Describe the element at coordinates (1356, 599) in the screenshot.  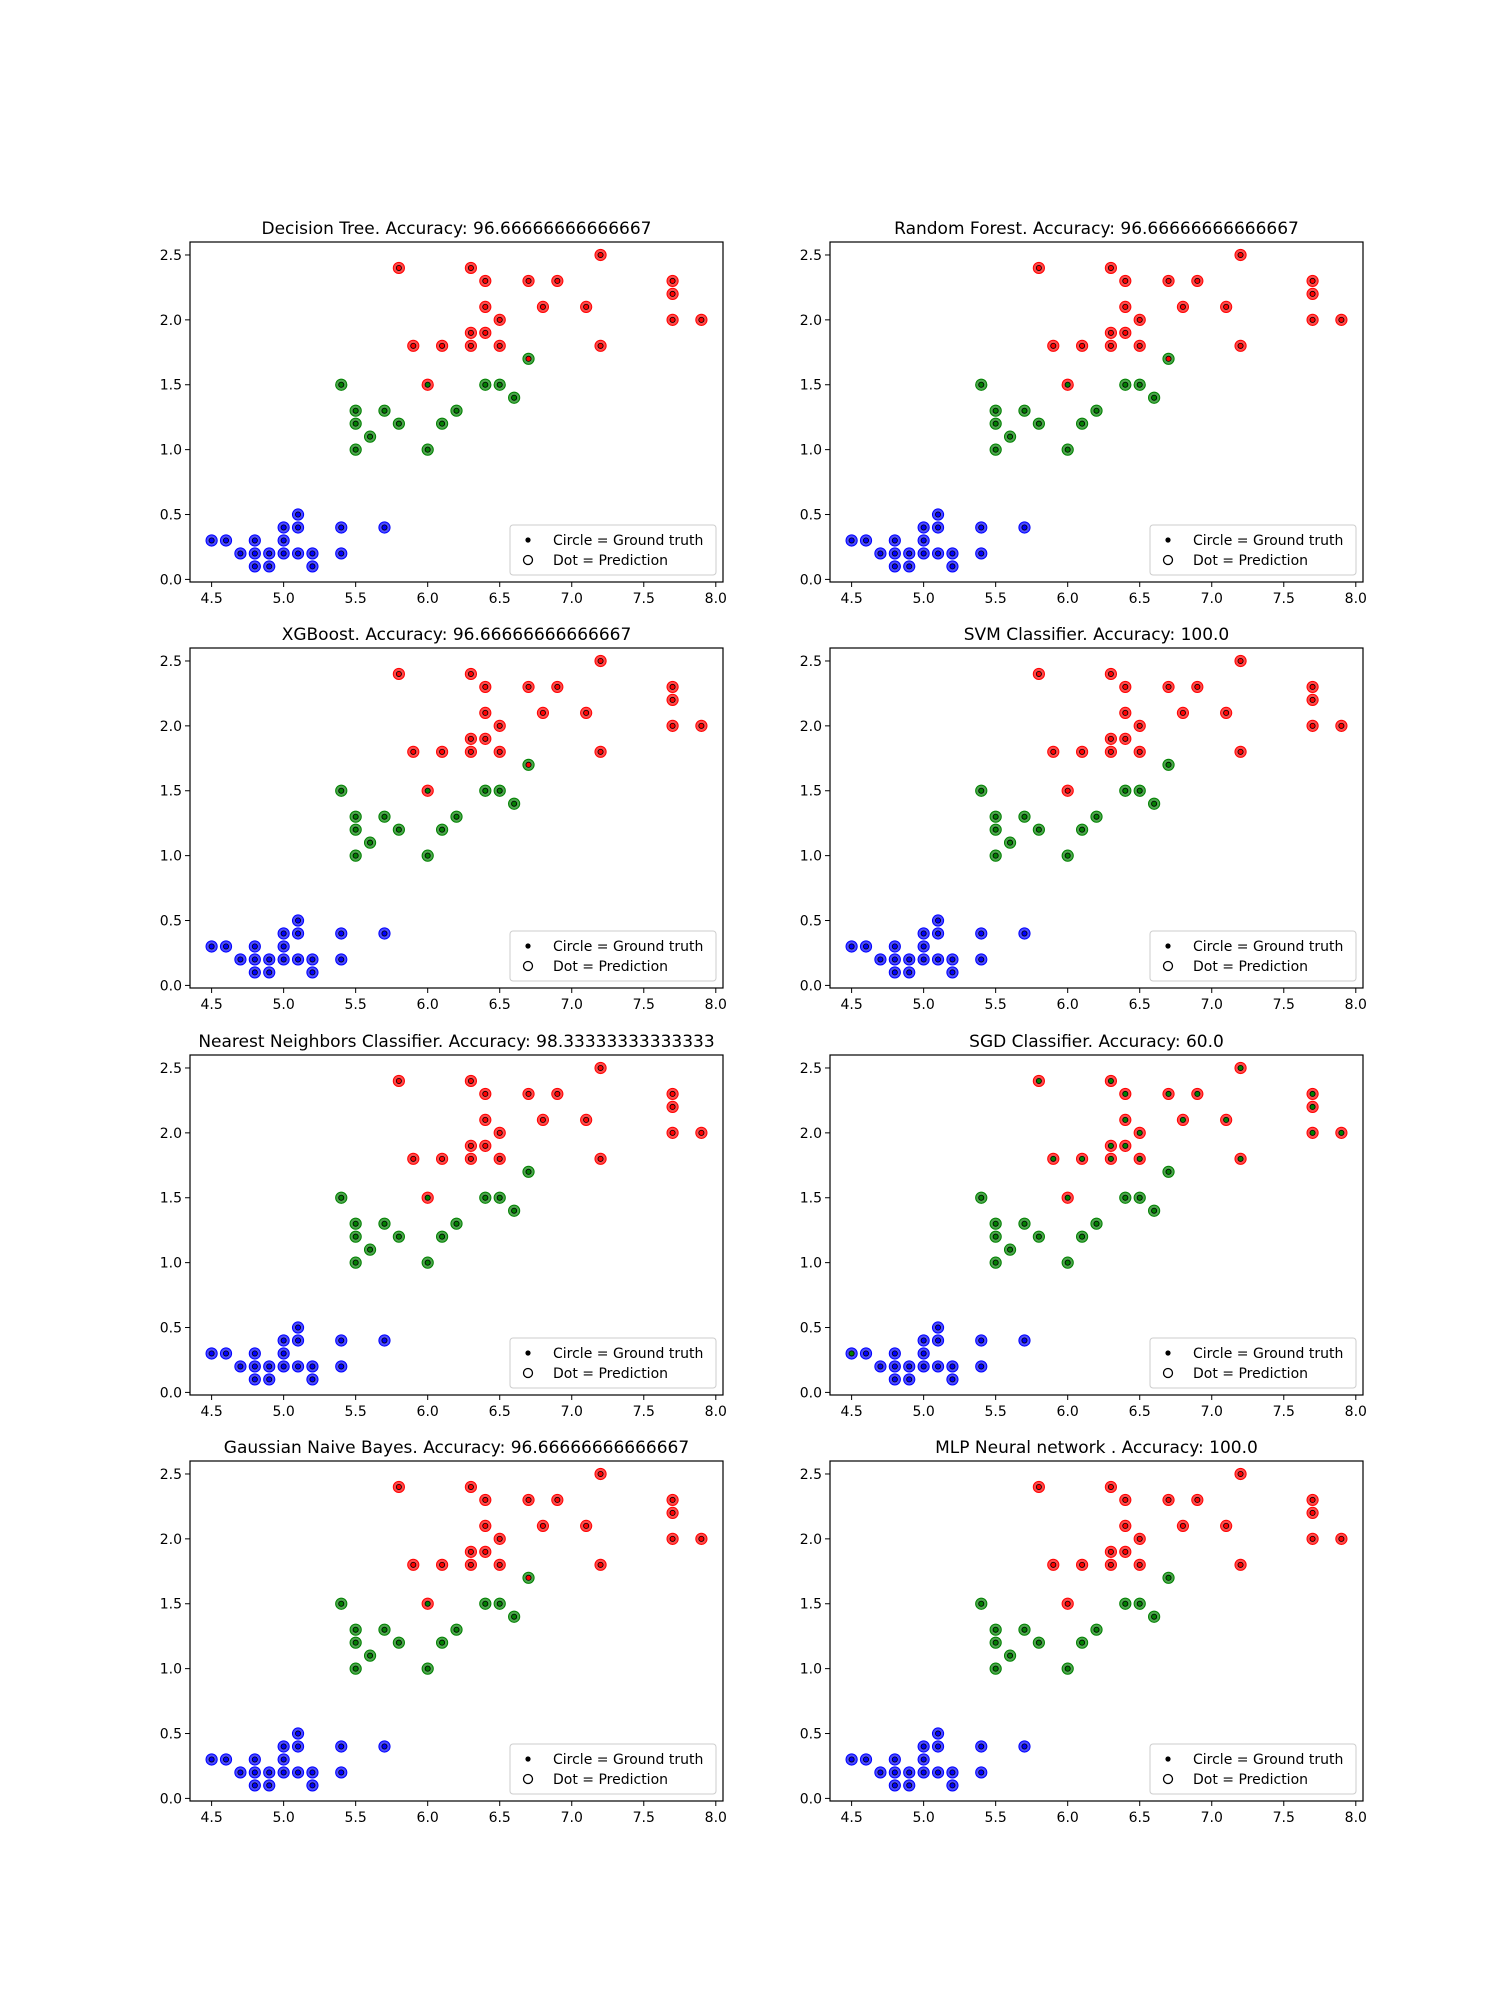
I see `x-tick-label: 8.0` at that location.